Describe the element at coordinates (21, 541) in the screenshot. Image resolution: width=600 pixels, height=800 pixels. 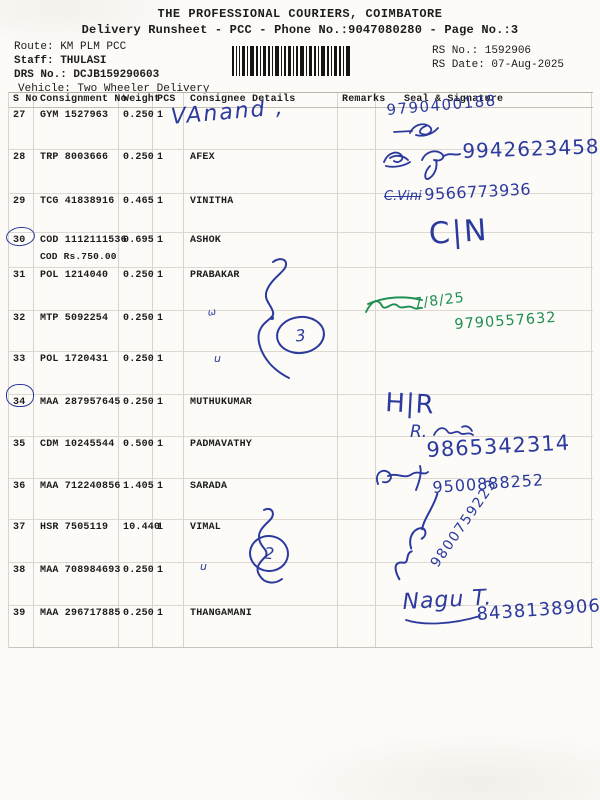
I see `cell-sno: 37` at that location.